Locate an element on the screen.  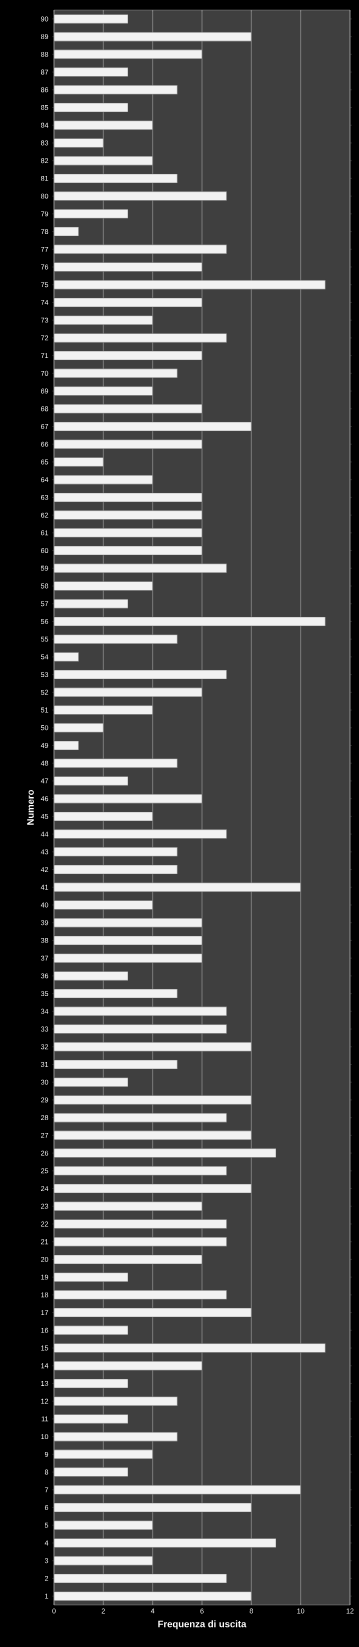
y-axis-title: Numero is located at coordinates (30, 807).